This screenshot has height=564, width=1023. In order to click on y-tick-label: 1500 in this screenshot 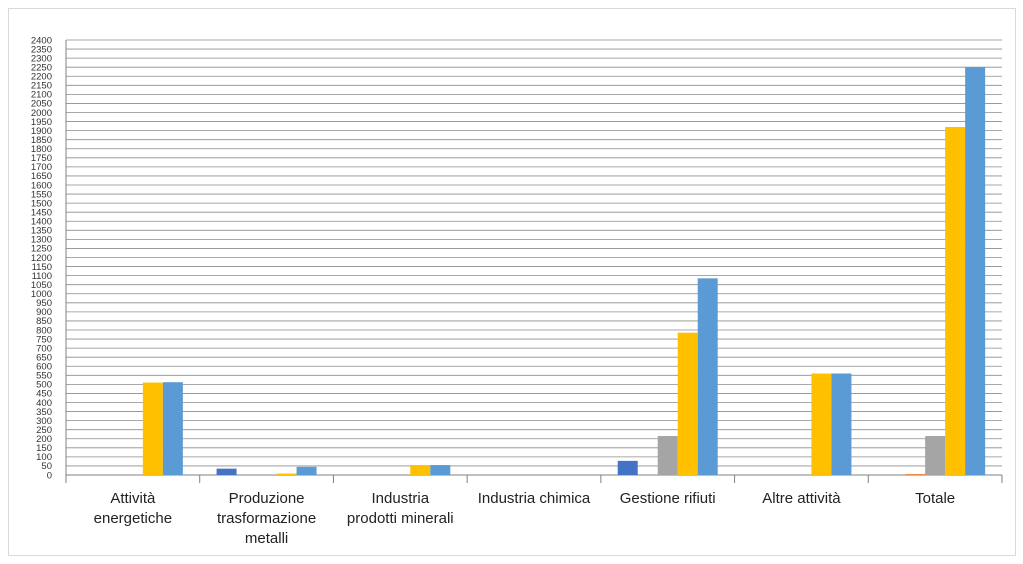, I will do `click(41, 203)`.